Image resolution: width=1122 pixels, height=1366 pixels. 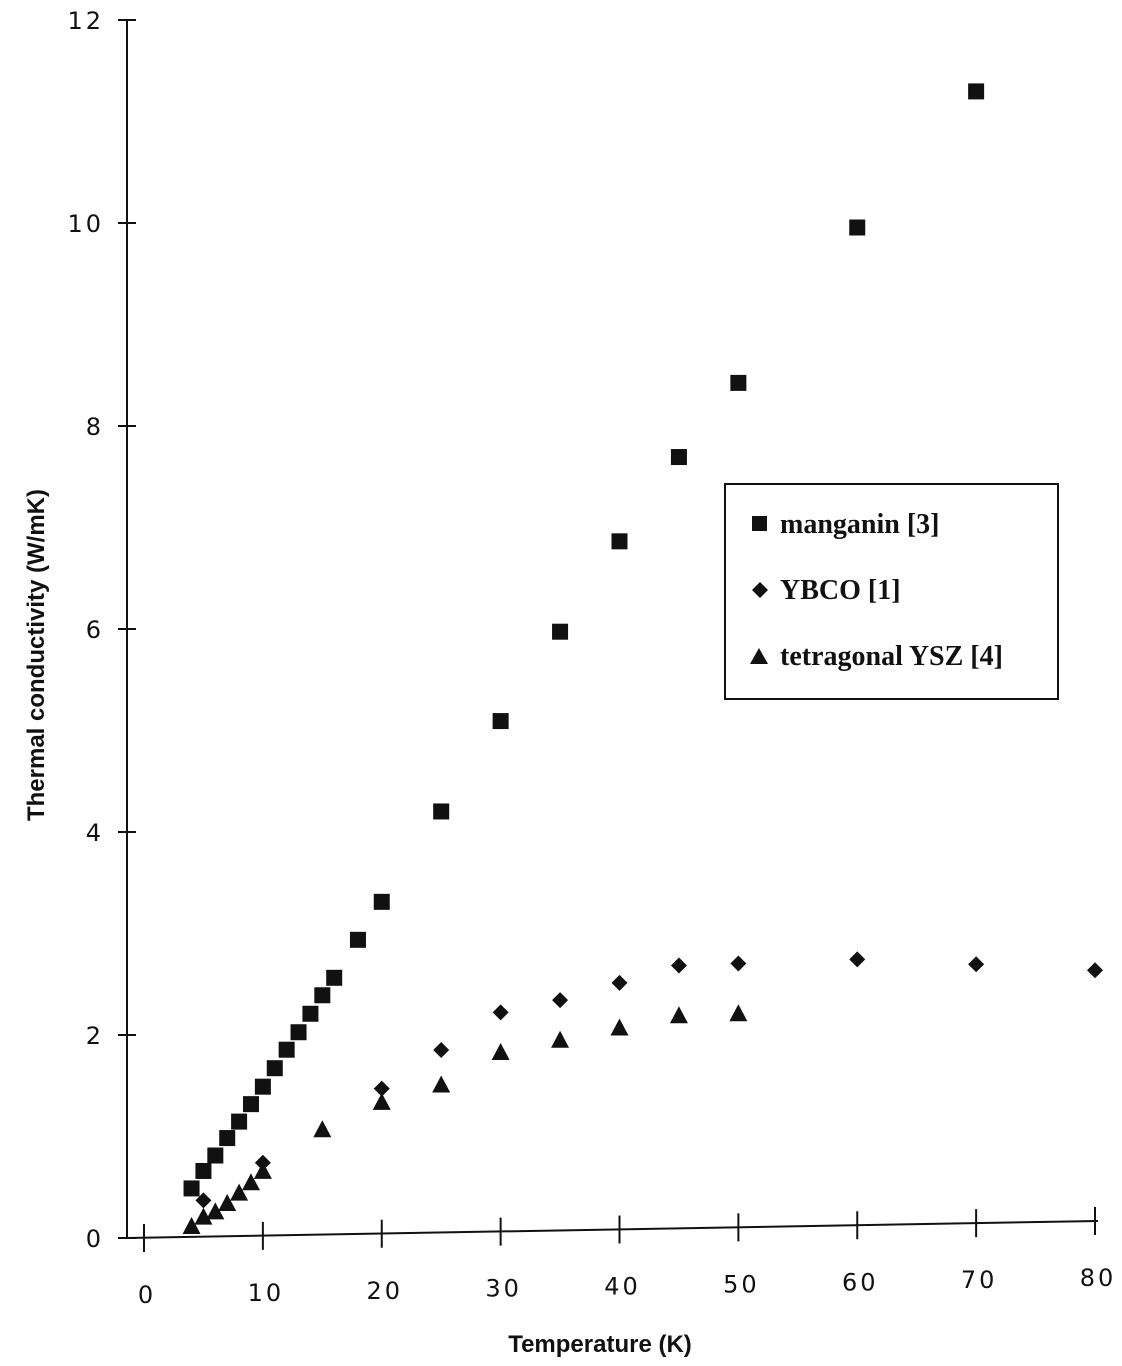 What do you see at coordinates (860, 1282) in the screenshot?
I see `x-tick-label: 60` at bounding box center [860, 1282].